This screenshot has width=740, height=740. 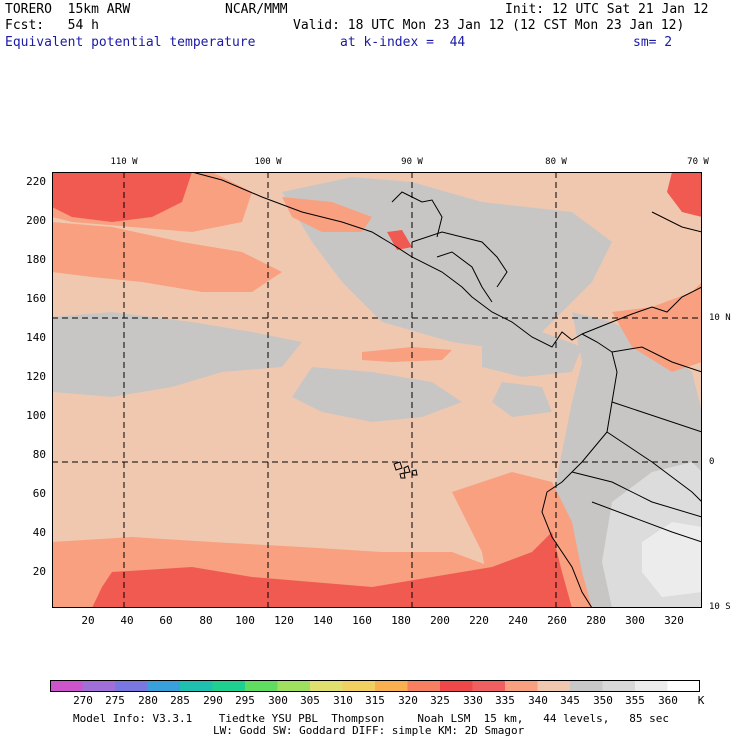 I want to click on x-tick: 260, so click(x=557, y=620).